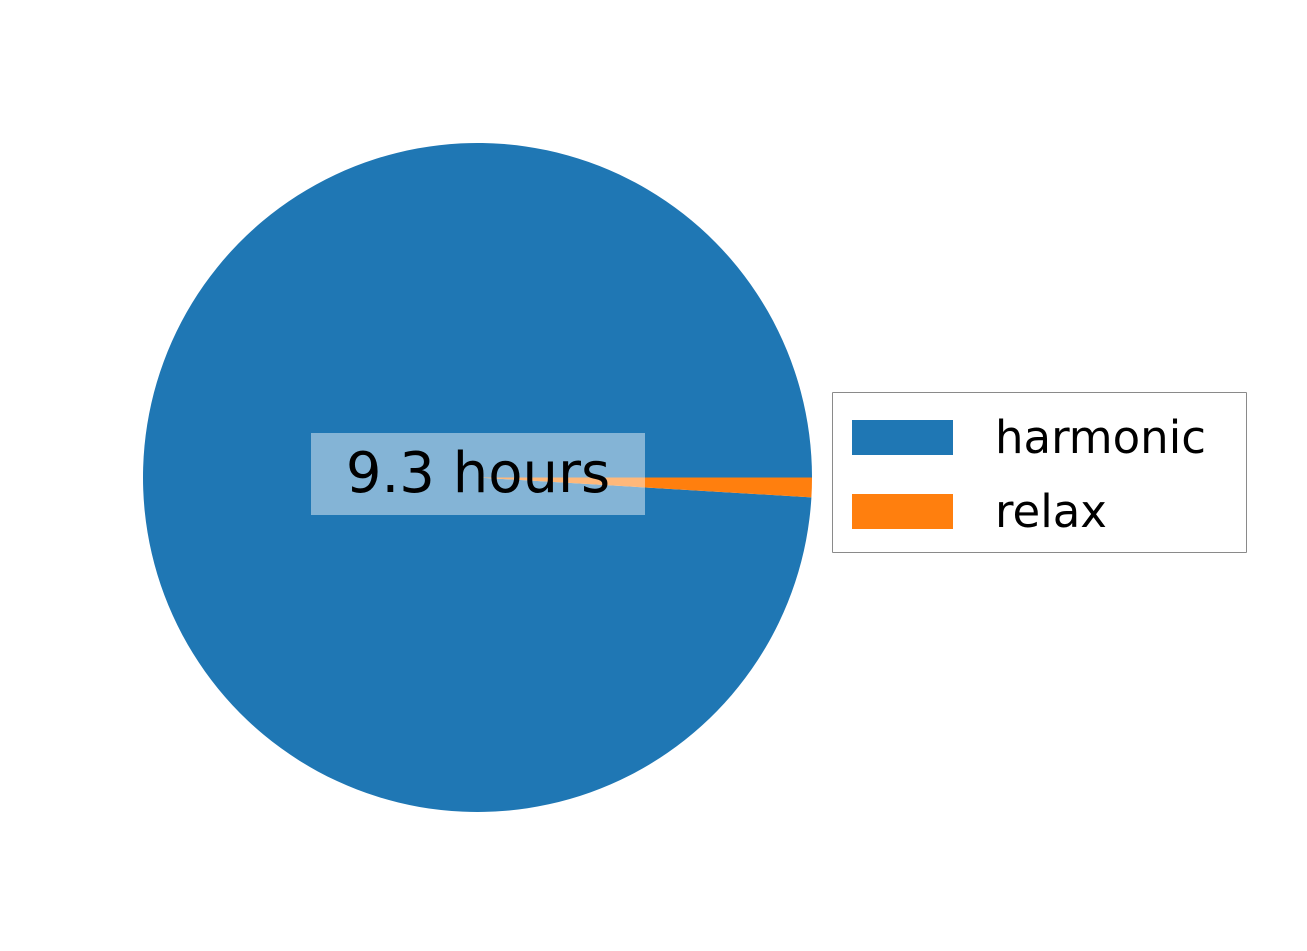  I want to click on legend-item-relax: relax, so click(979, 511).